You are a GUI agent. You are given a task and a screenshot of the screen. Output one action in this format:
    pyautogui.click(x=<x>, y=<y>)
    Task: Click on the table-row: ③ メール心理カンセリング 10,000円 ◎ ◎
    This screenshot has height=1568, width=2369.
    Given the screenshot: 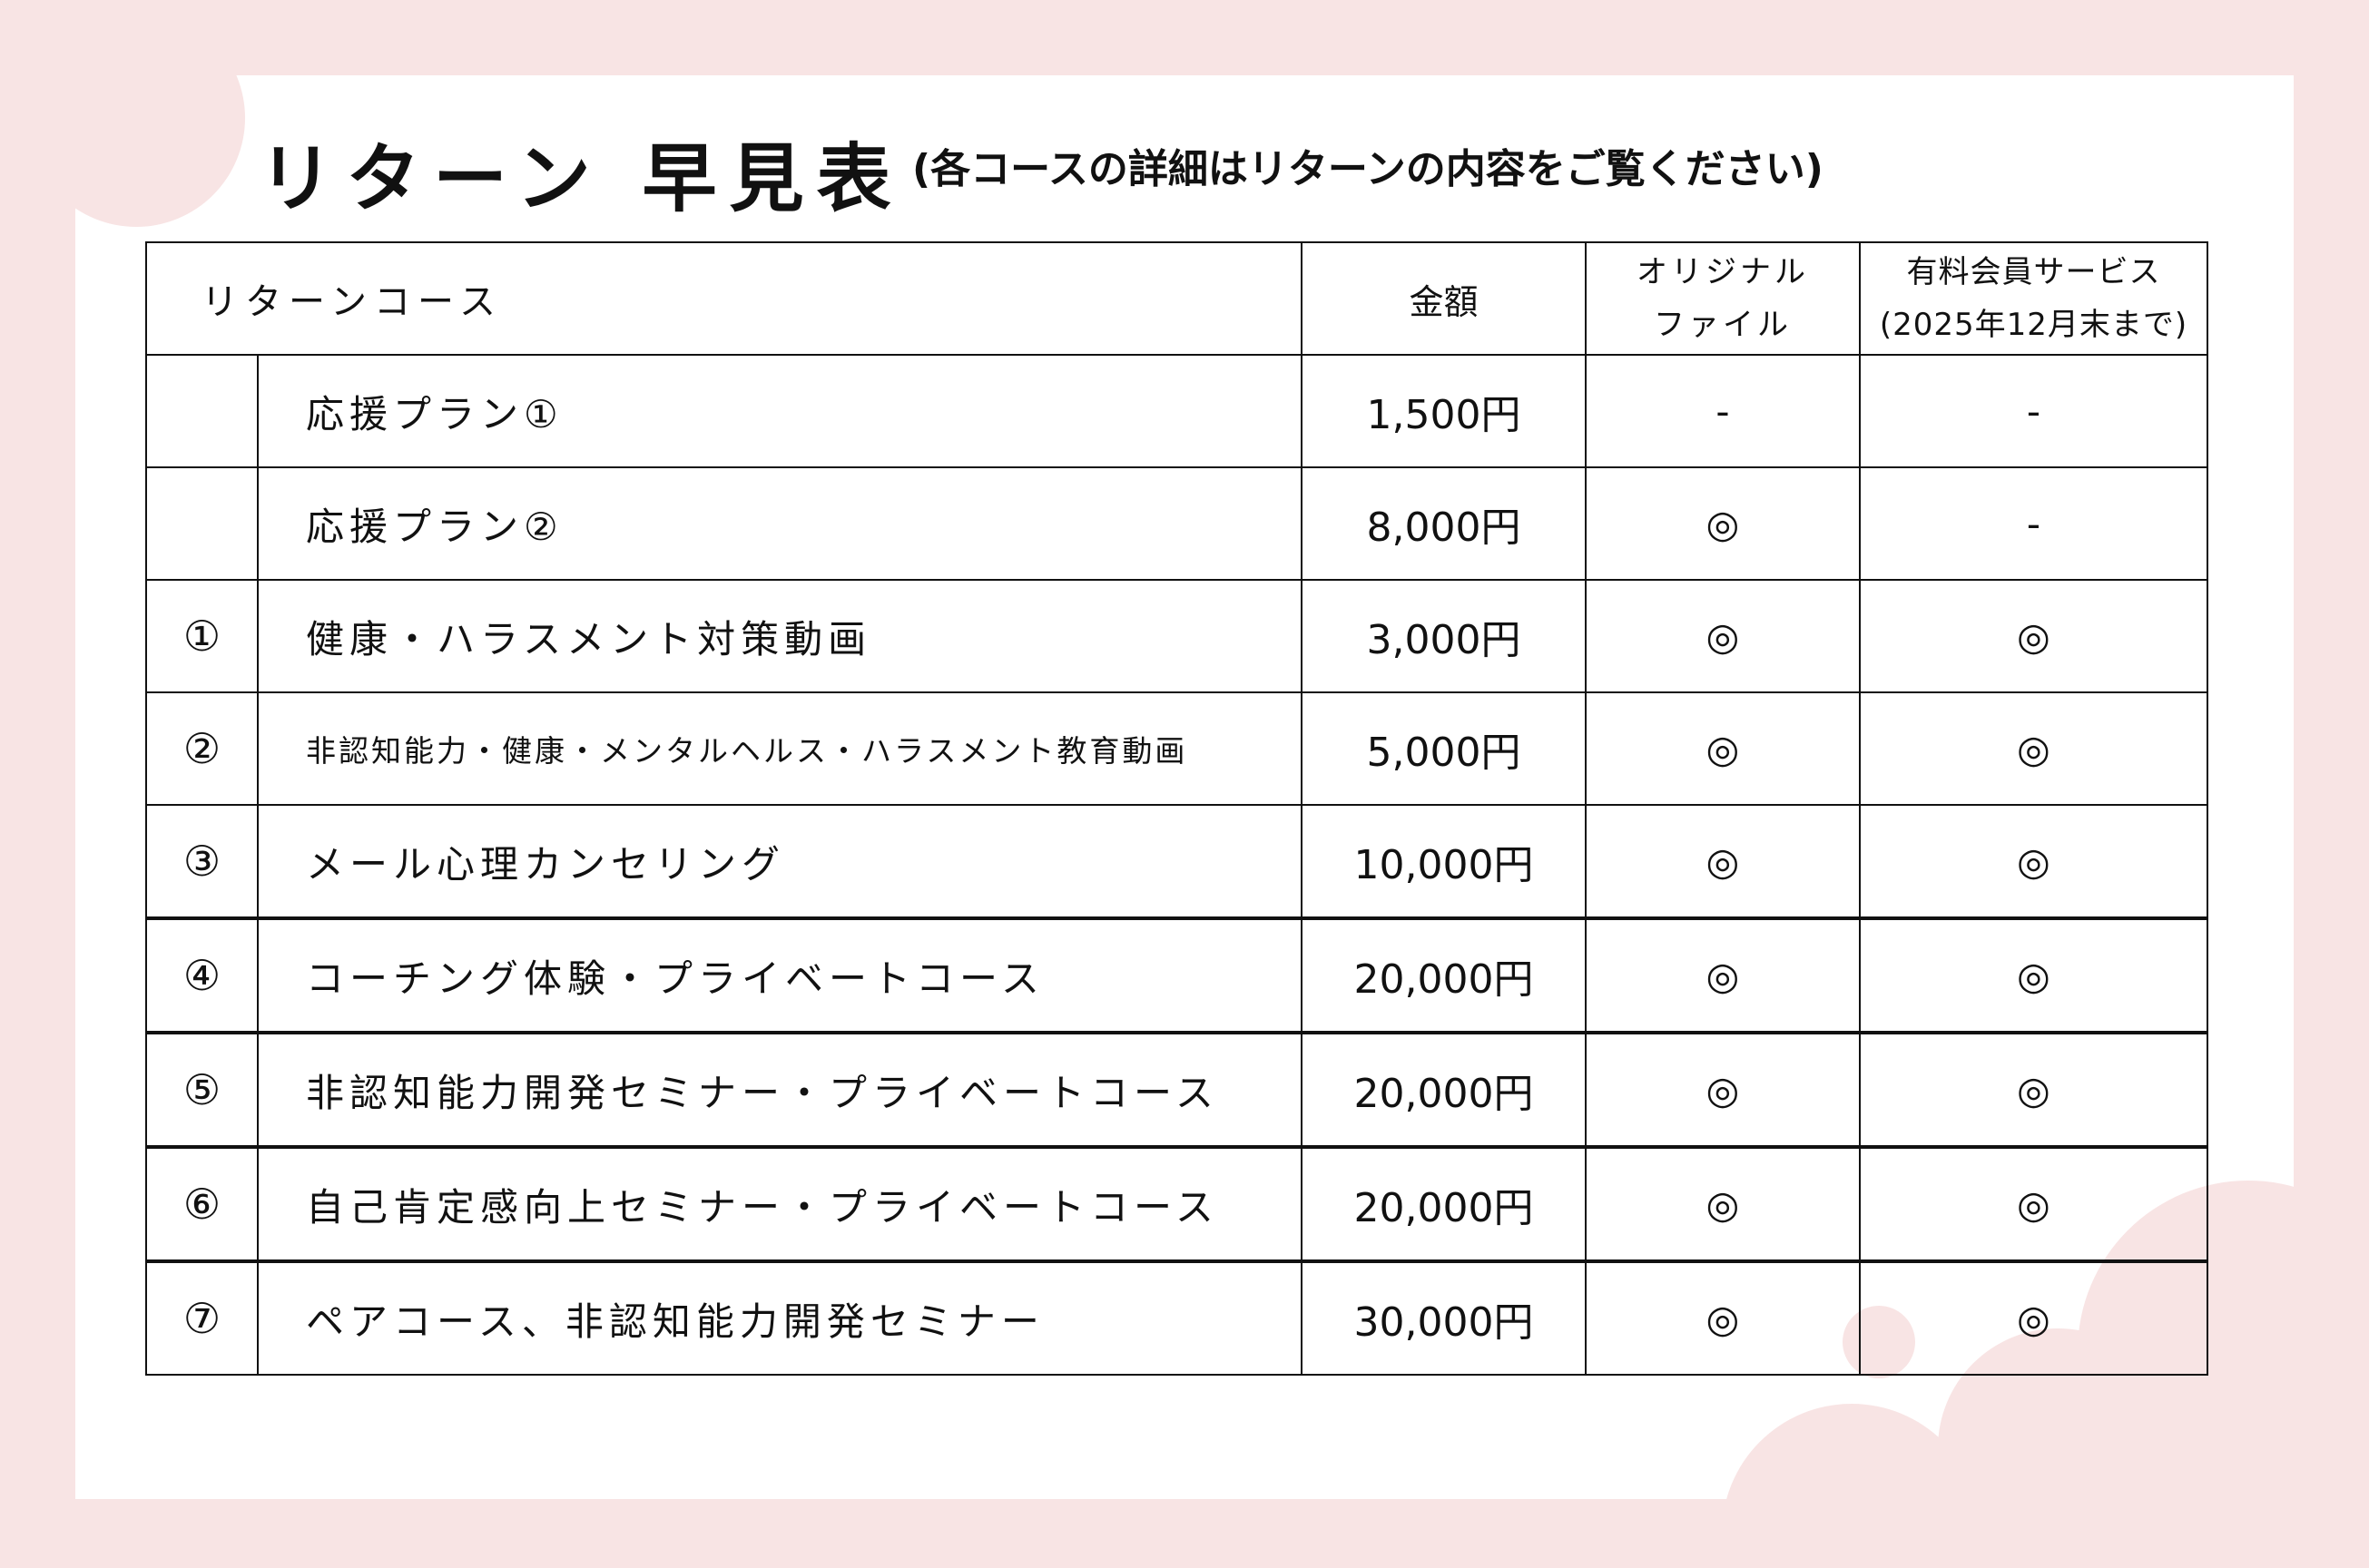 What is the action you would take?
    pyautogui.click(x=1176, y=861)
    